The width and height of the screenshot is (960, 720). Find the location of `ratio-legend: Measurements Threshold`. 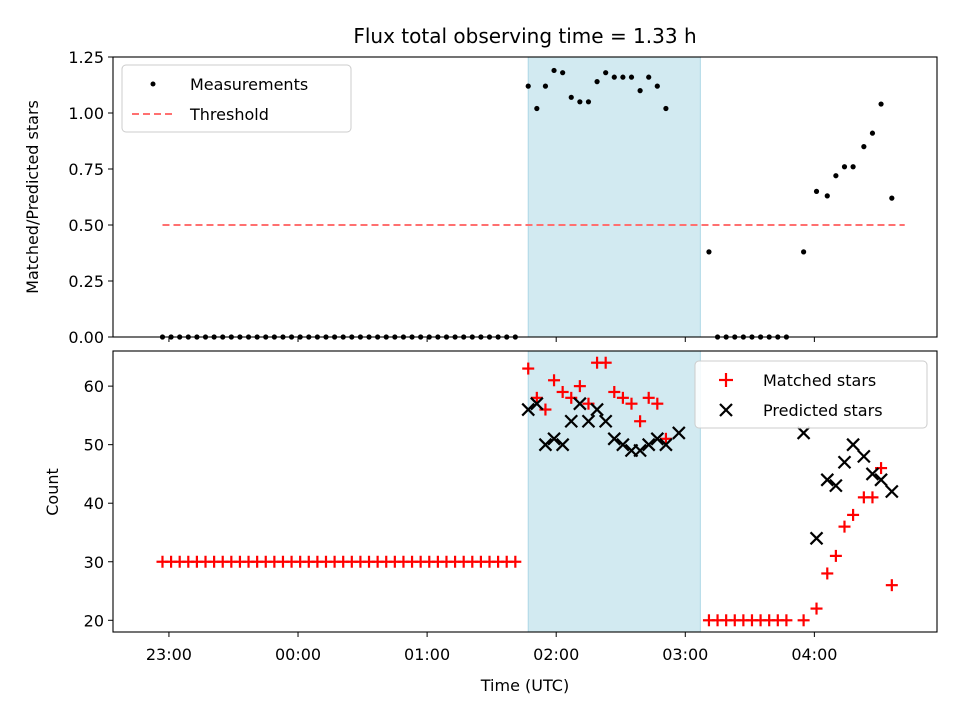

ratio-legend: Measurements Threshold is located at coordinates (236, 98).